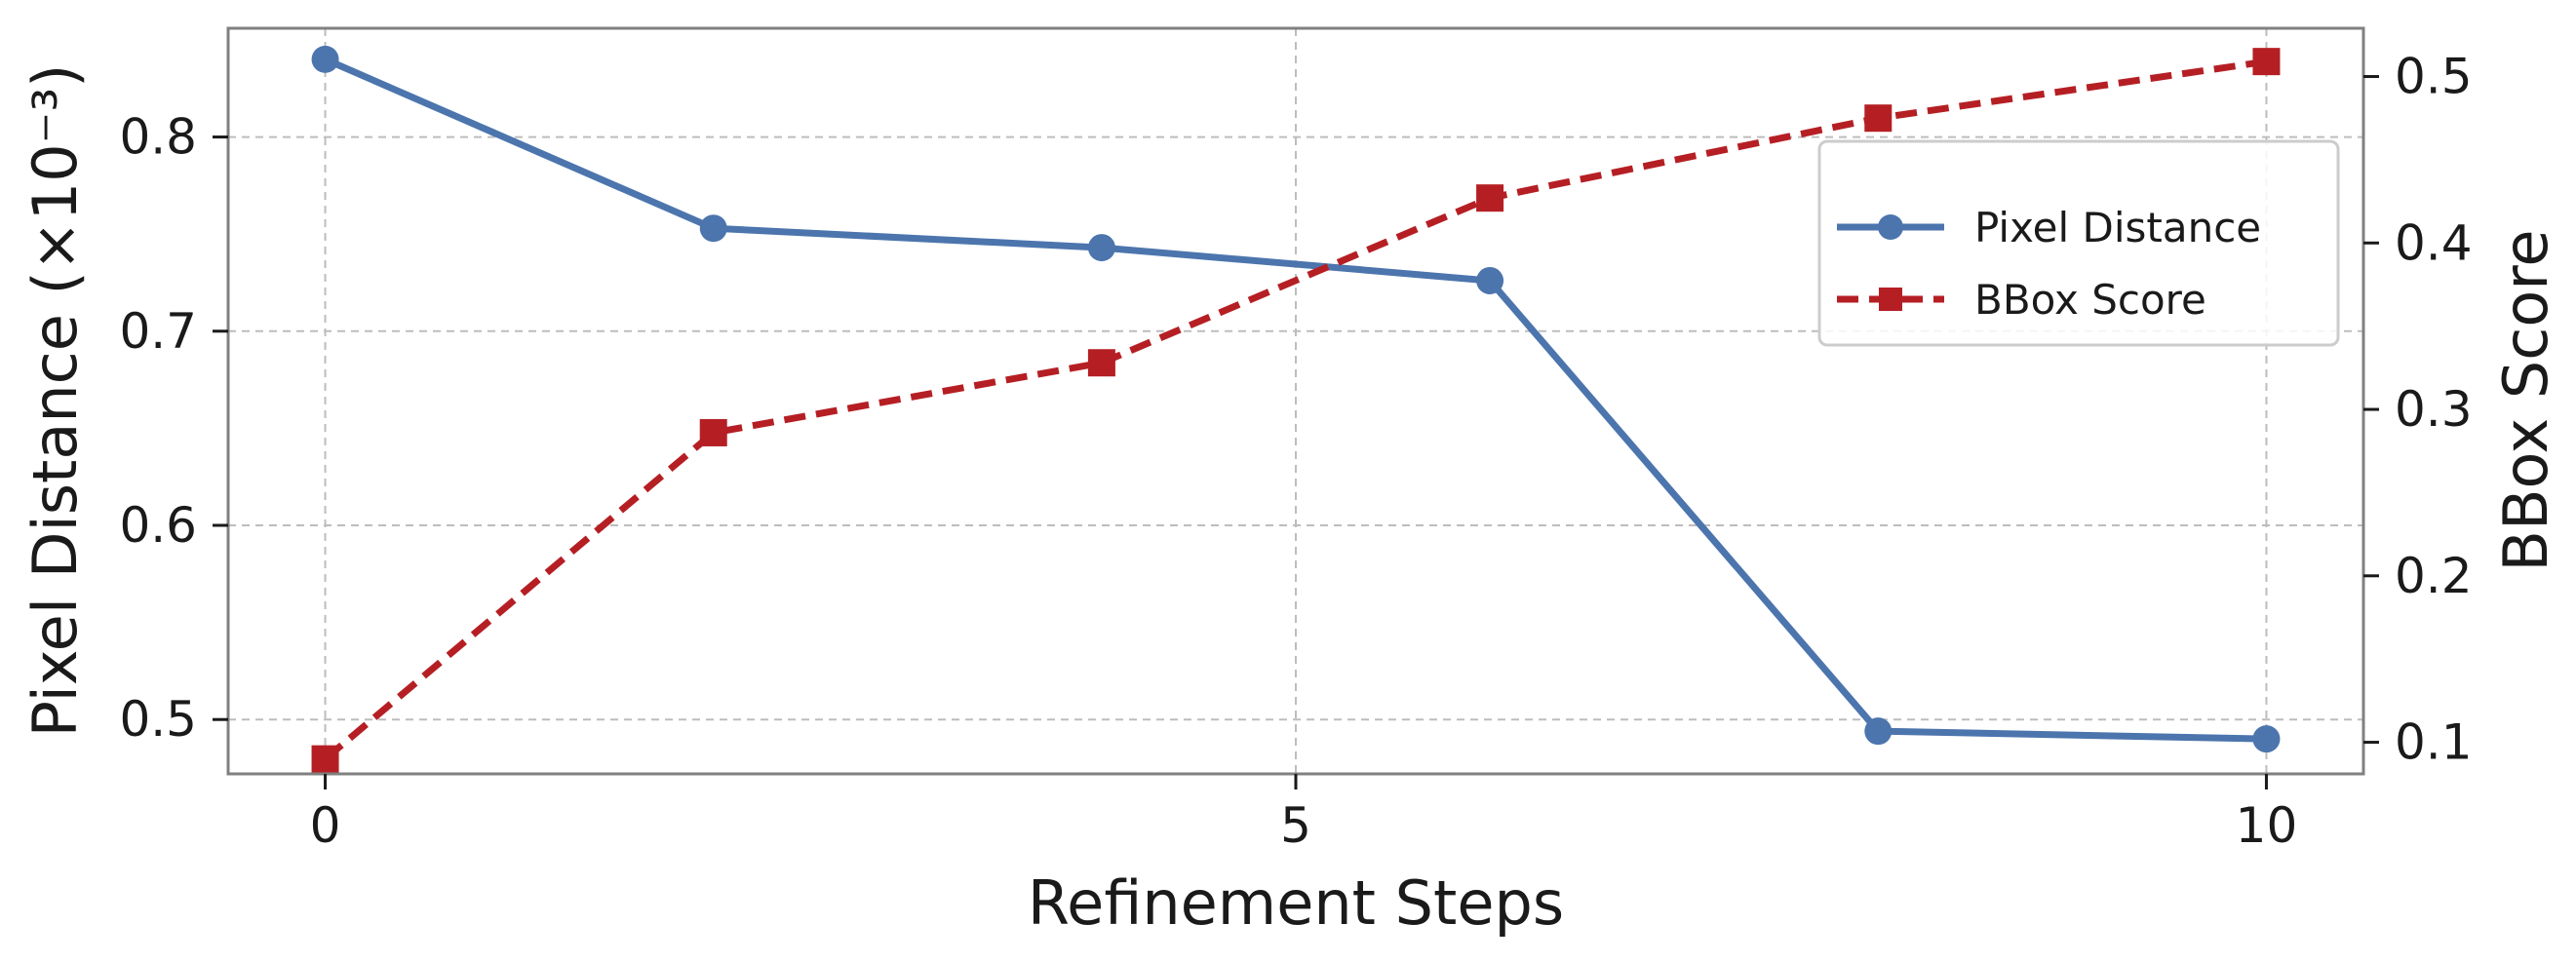  I want to click on legend: Pixel Distance BBox Score, so click(2078, 243).